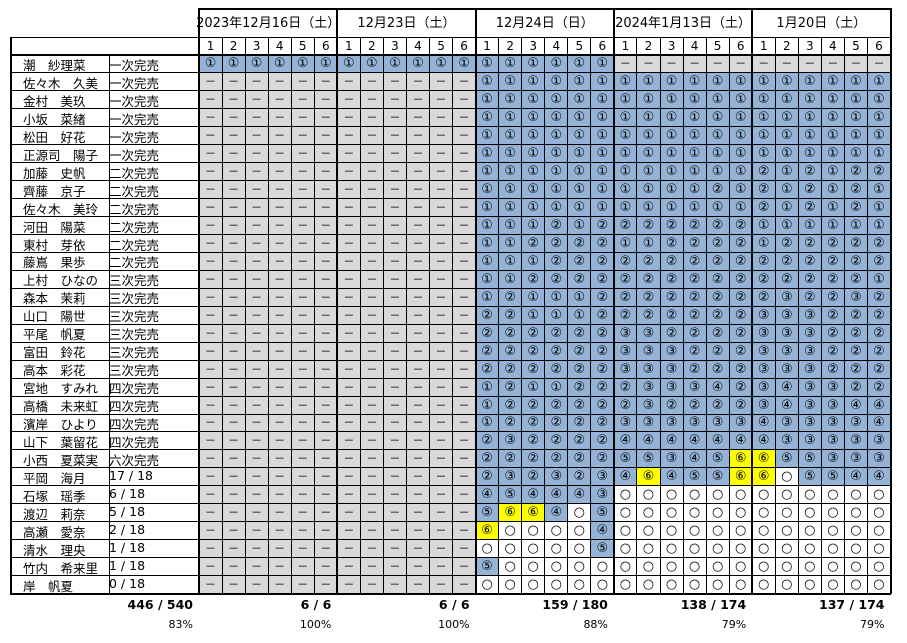 This screenshot has width=907, height=643. What do you see at coordinates (279, 46) in the screenshot?
I see `part-number: 4` at bounding box center [279, 46].